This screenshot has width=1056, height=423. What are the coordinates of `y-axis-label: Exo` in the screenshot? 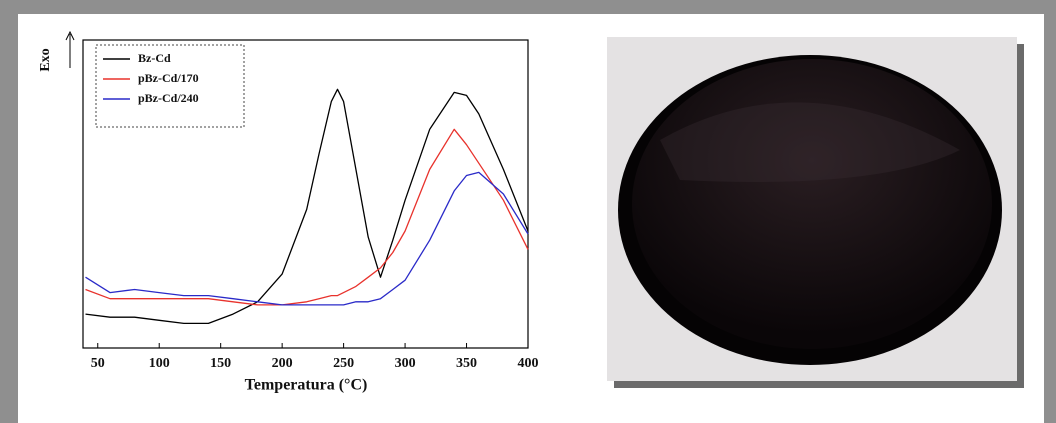 It's located at (45, 59).